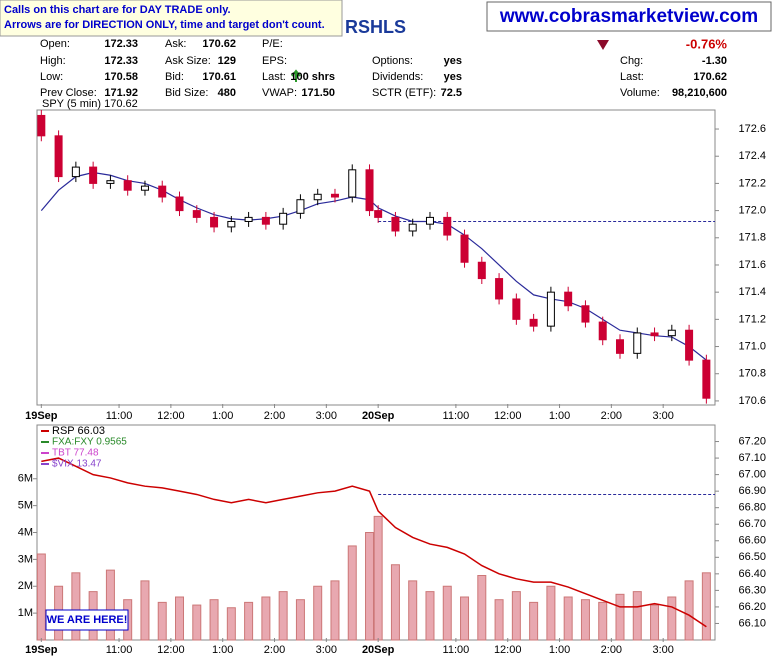 The height and width of the screenshot is (659, 780). I want to click on site-box, so click(629, 16).